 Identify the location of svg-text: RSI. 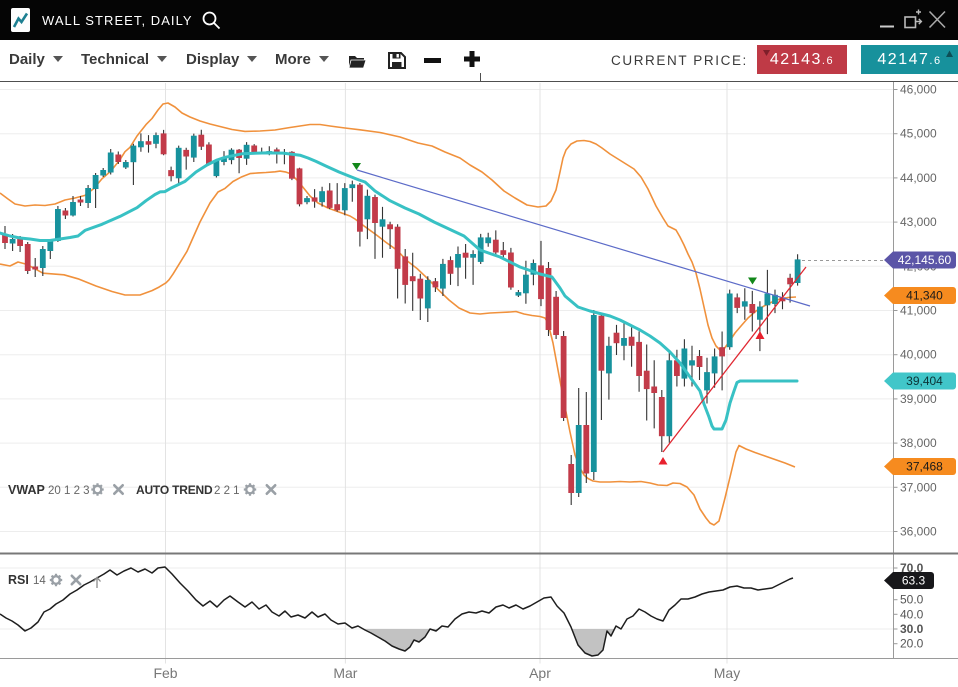
(18, 580).